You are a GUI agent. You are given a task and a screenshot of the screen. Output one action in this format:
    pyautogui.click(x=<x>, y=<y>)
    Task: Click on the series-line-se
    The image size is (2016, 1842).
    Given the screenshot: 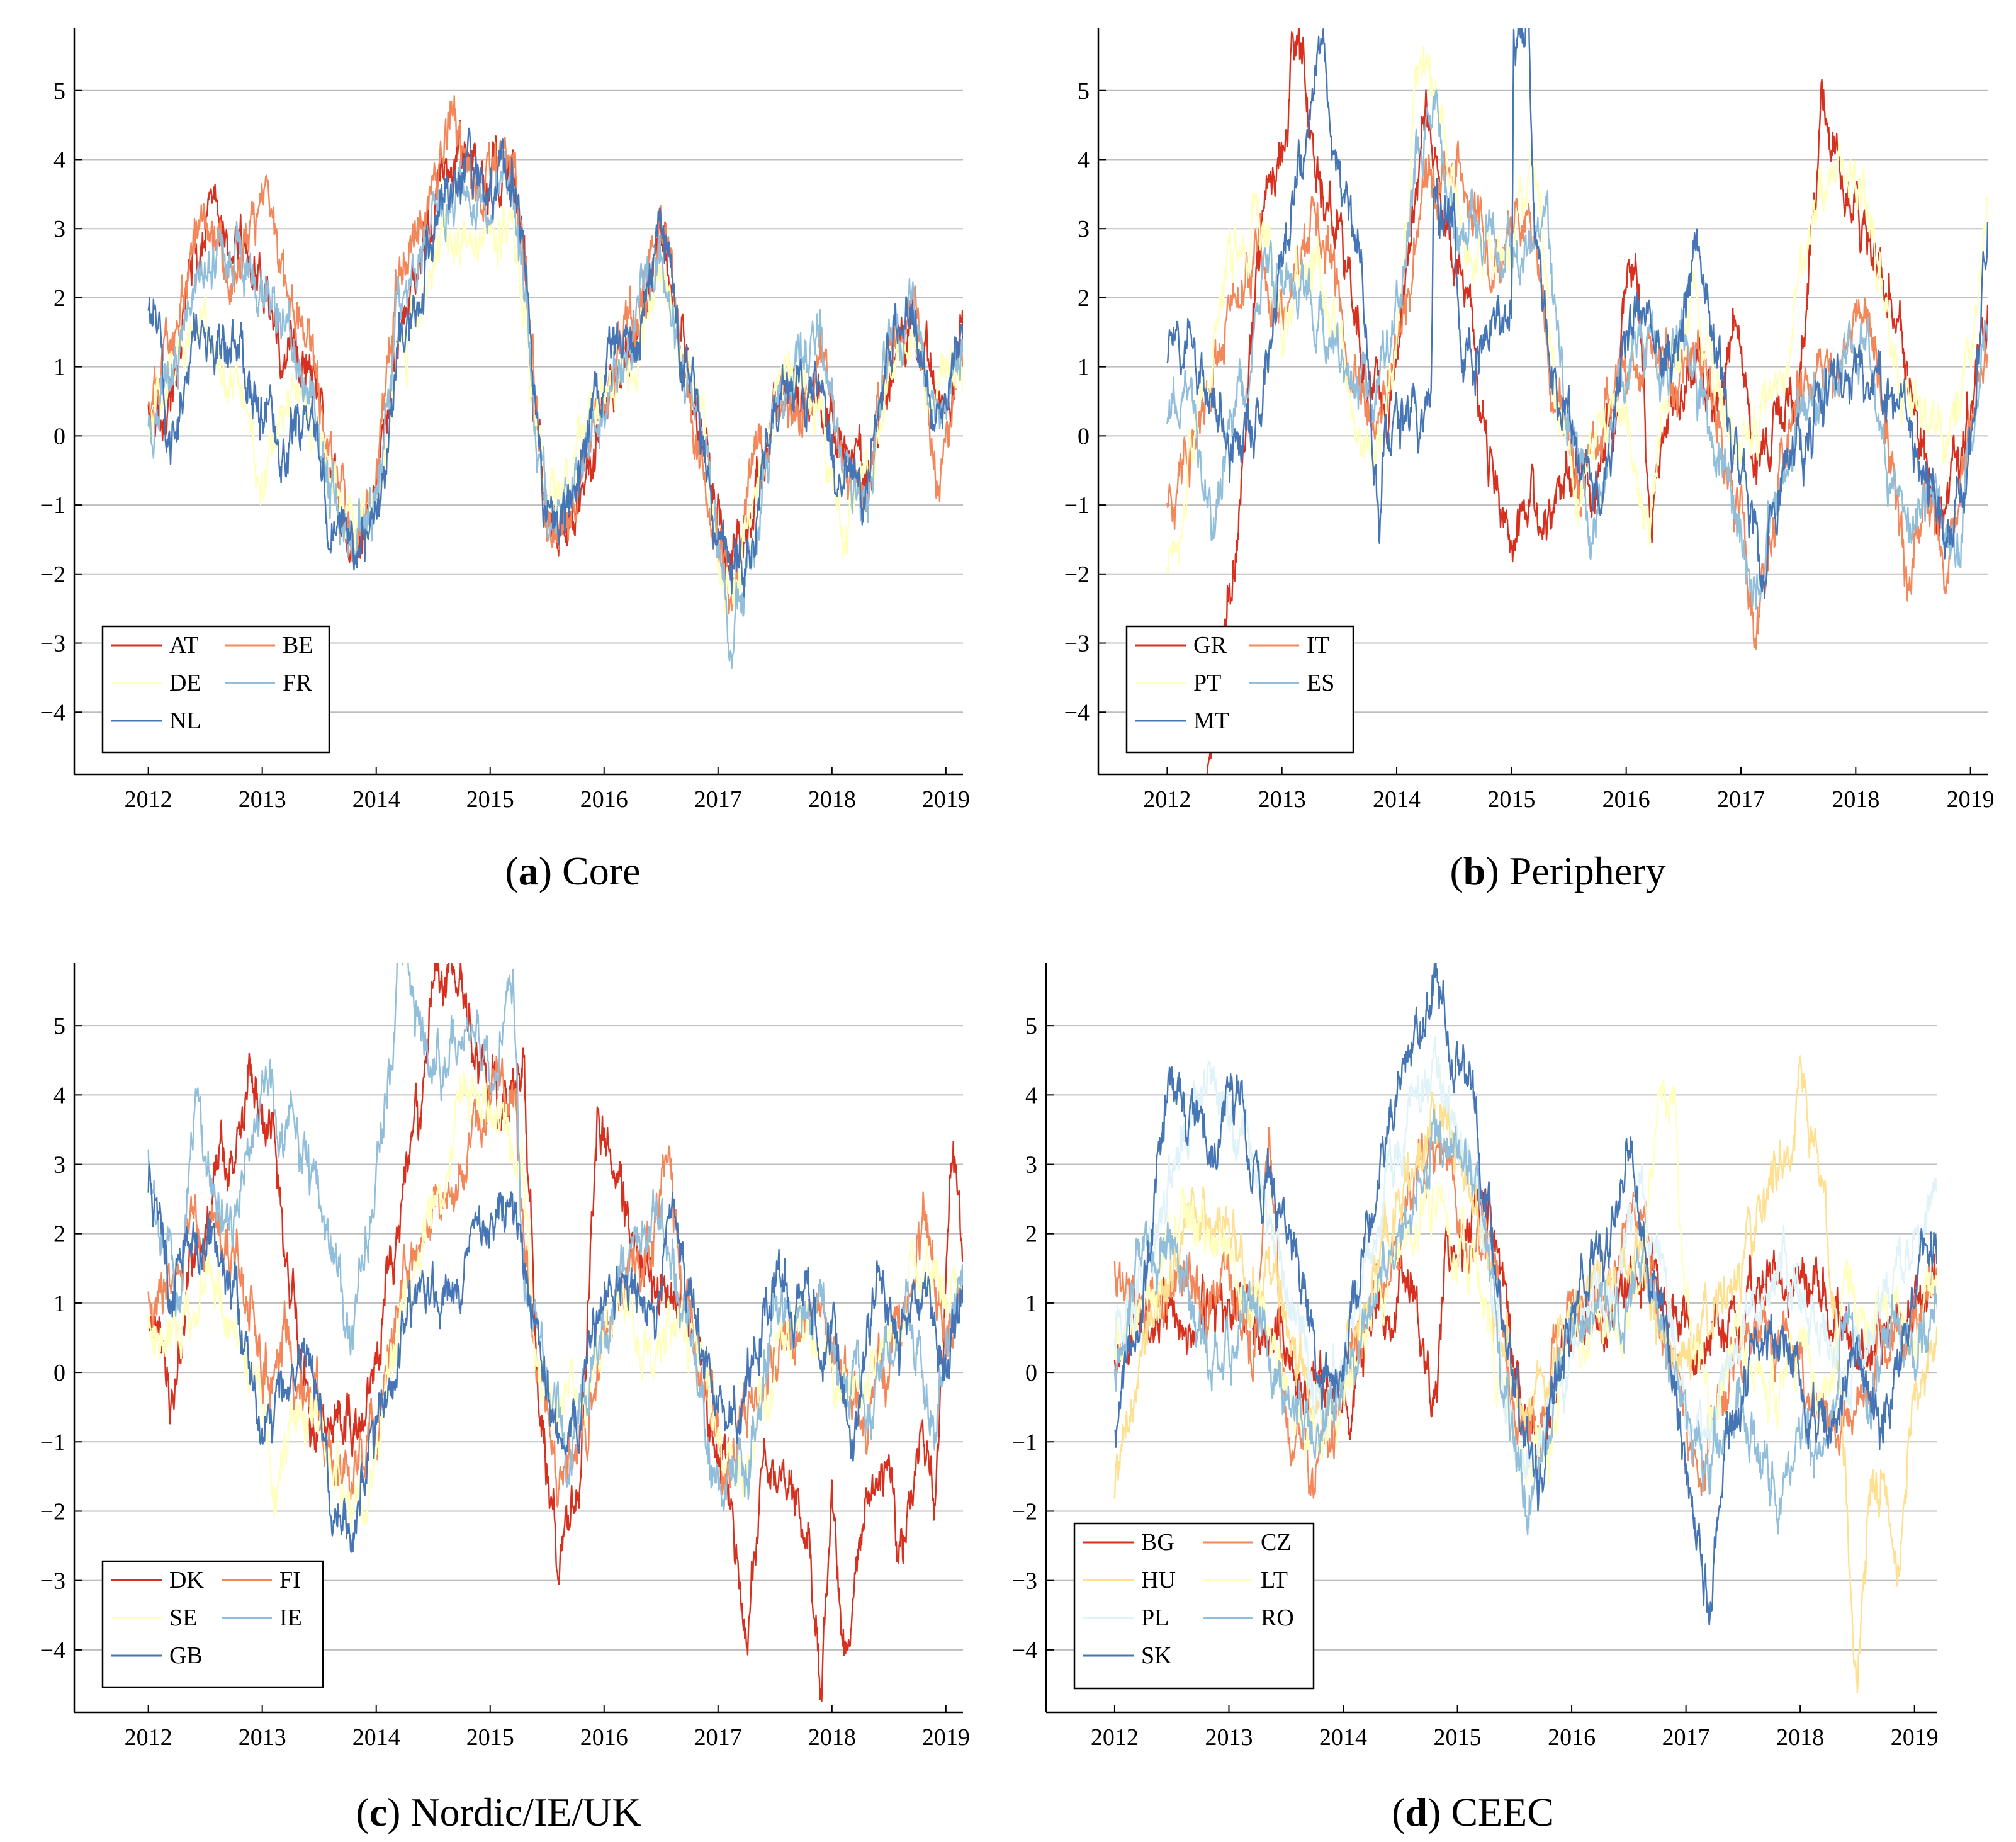 What is the action you would take?
    pyautogui.click(x=555, y=1301)
    